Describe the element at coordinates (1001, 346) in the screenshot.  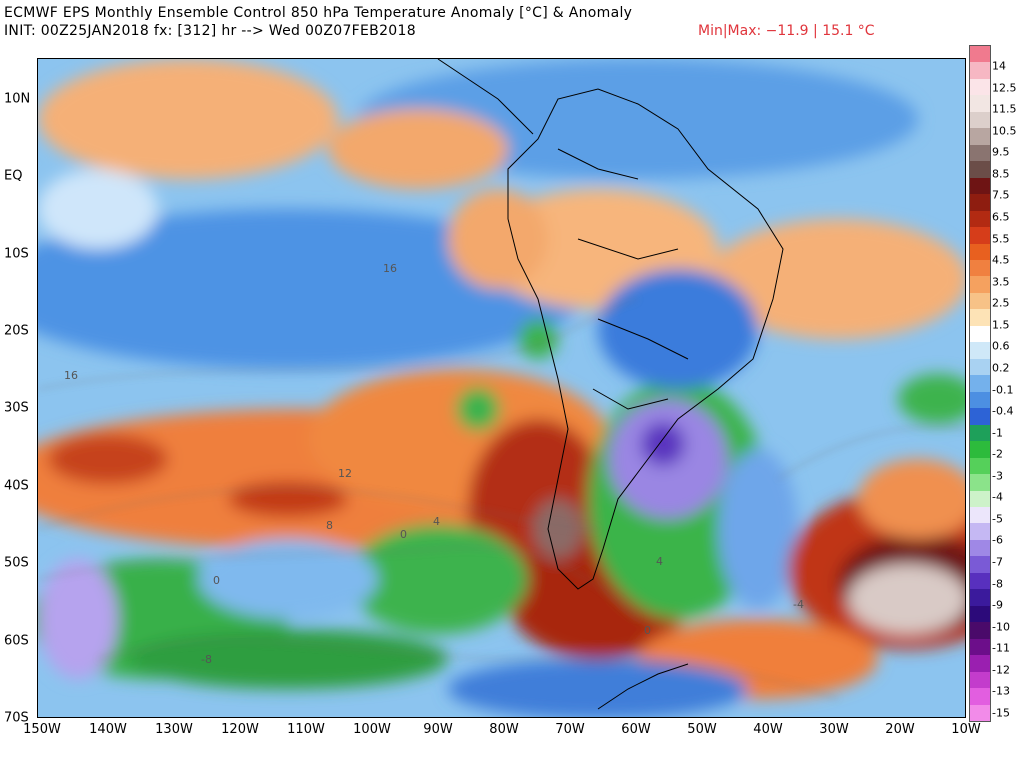
I see `colorbar-label: 0.6` at that location.